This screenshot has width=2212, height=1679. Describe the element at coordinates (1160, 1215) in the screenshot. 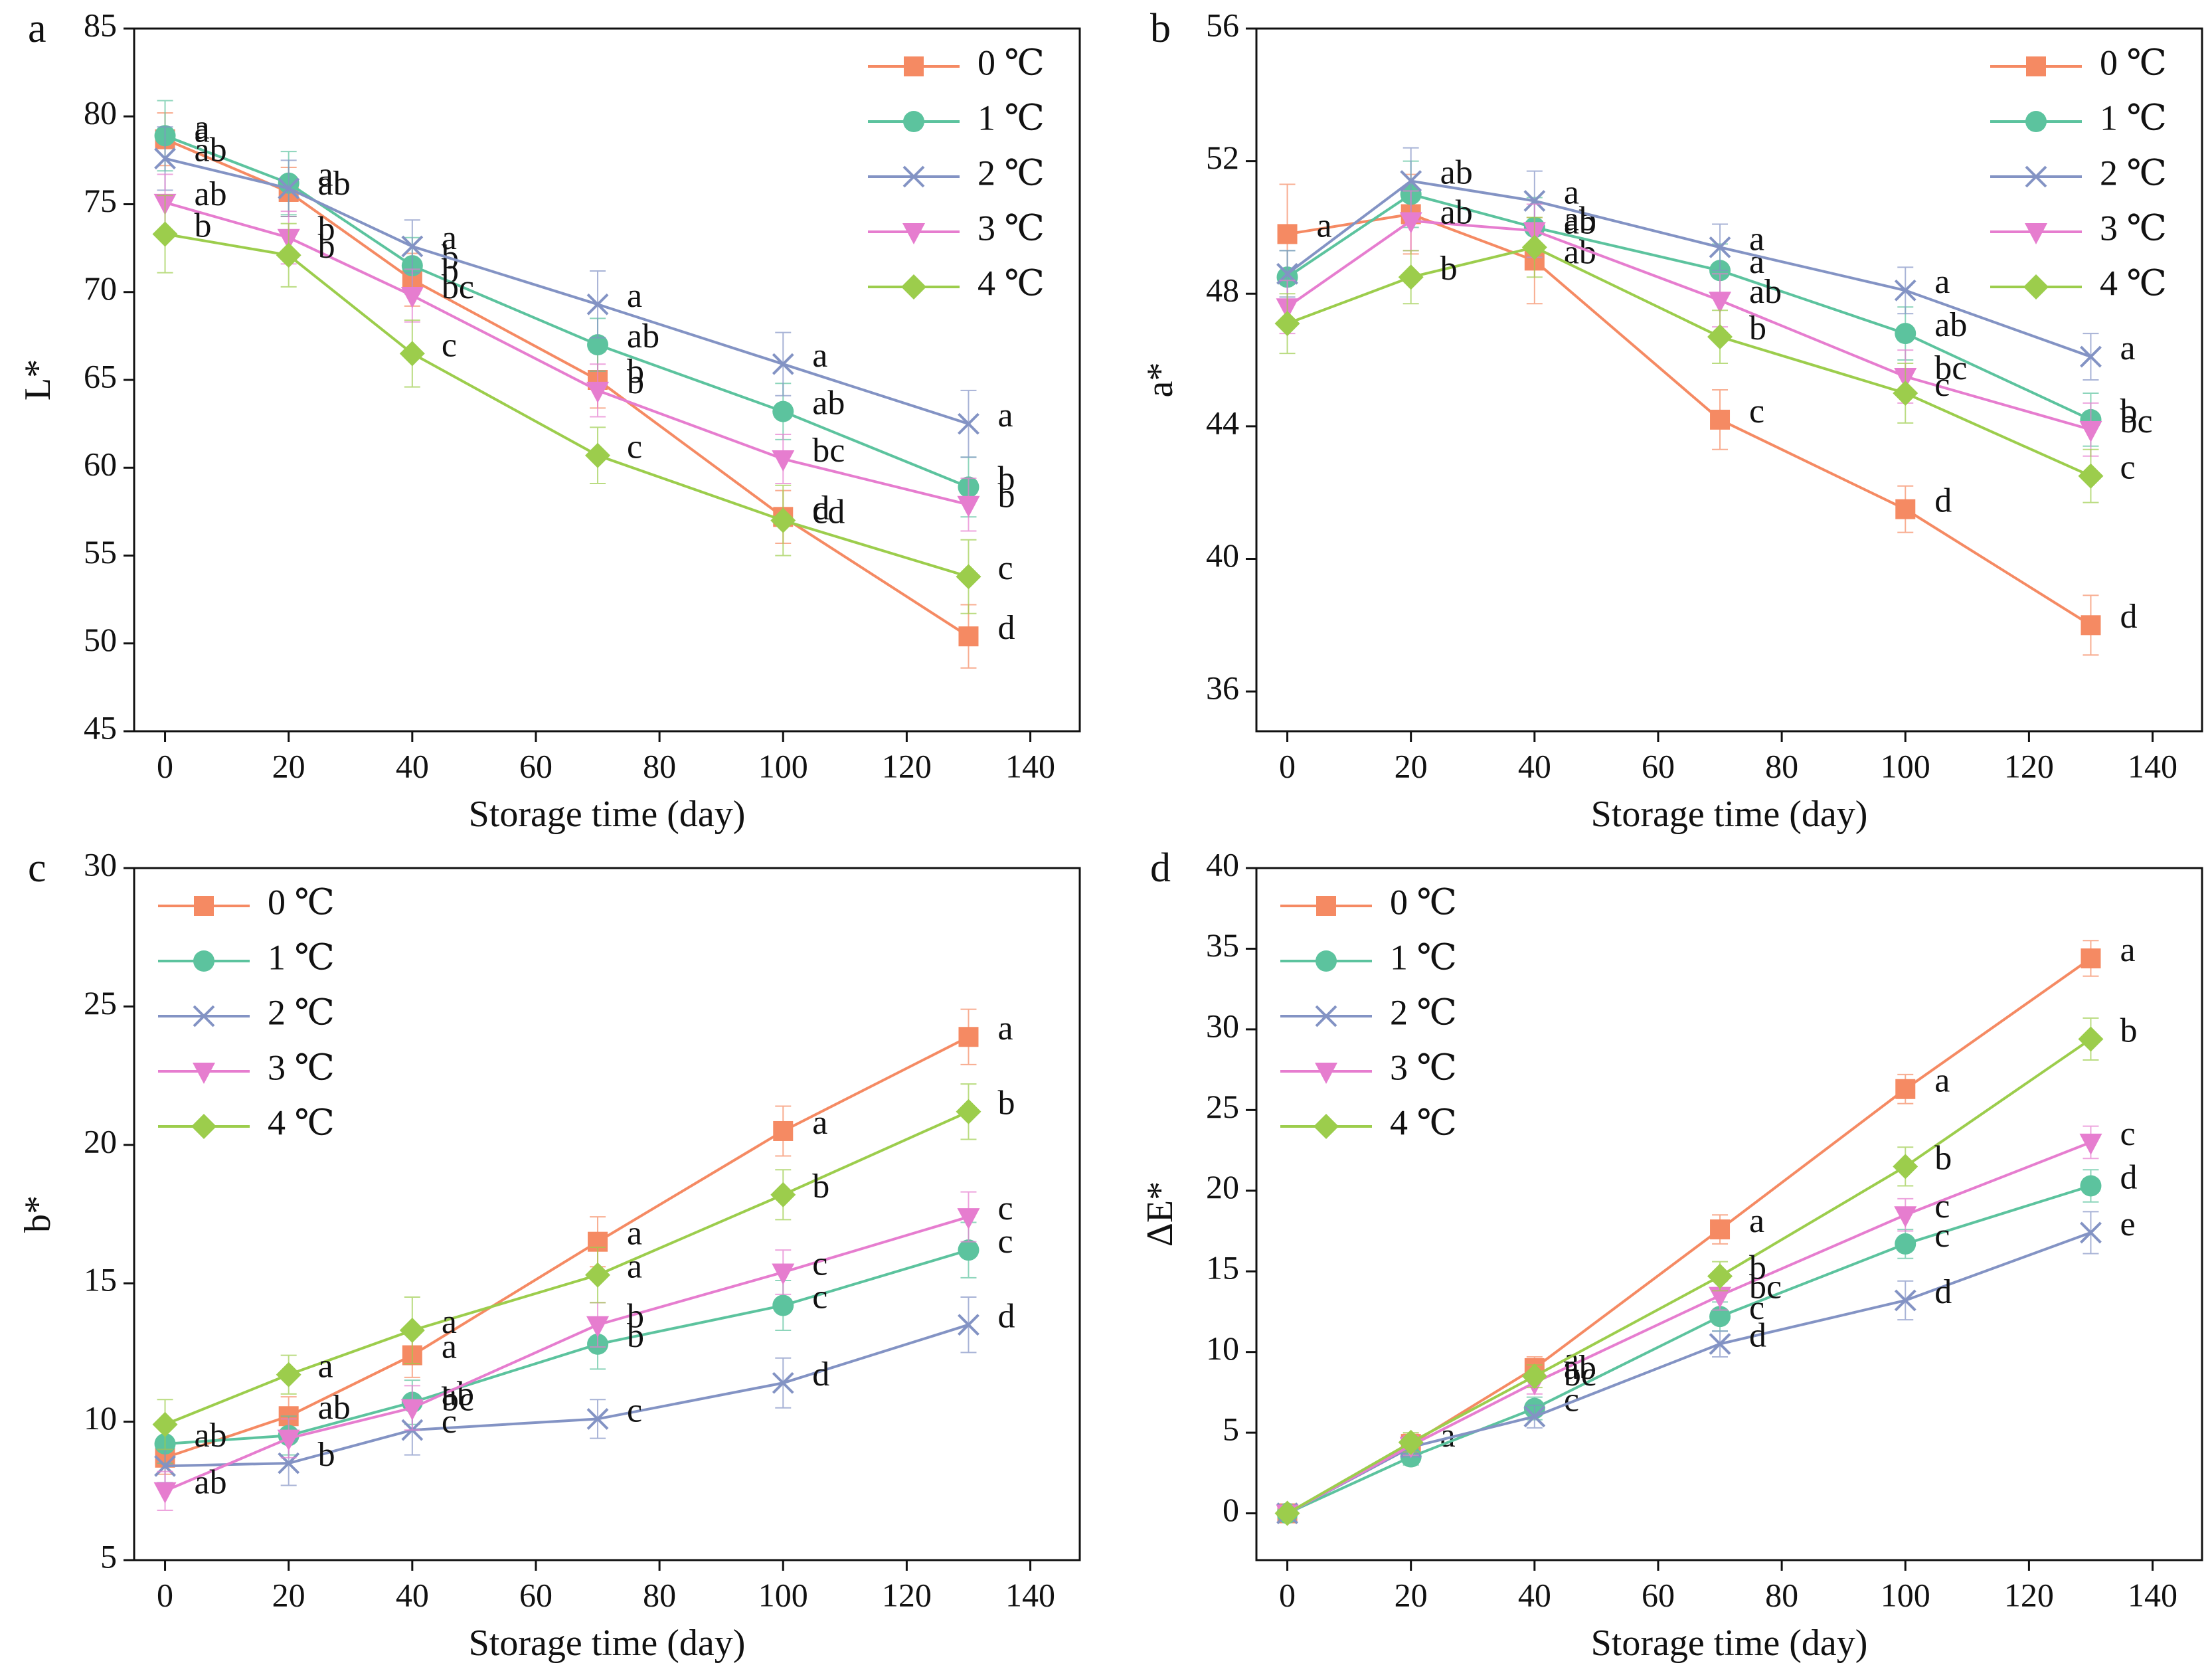

I see `y-axis-title: ΔE*` at that location.